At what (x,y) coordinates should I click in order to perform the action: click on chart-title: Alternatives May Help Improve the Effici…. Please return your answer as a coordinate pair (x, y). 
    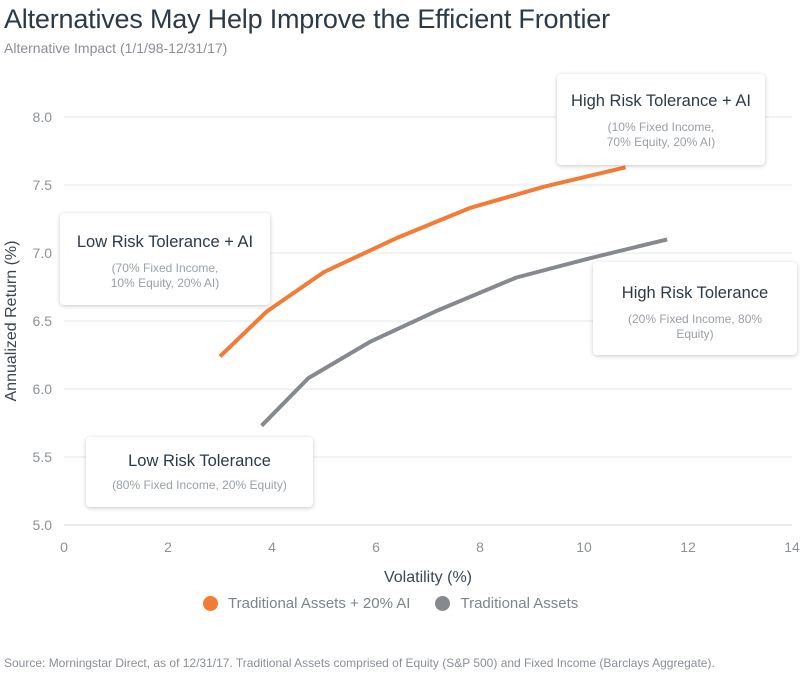
    Looking at the image, I should click on (307, 19).